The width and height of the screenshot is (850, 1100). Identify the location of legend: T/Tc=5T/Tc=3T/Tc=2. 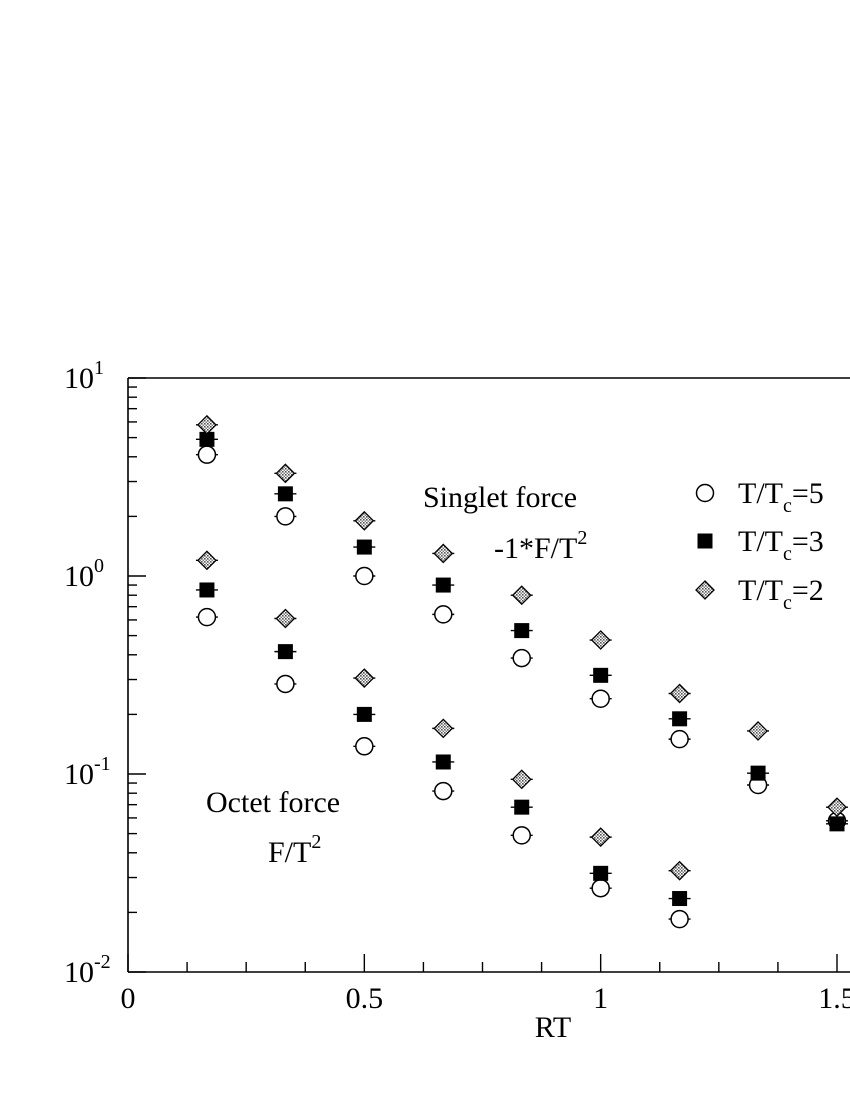
(759, 545).